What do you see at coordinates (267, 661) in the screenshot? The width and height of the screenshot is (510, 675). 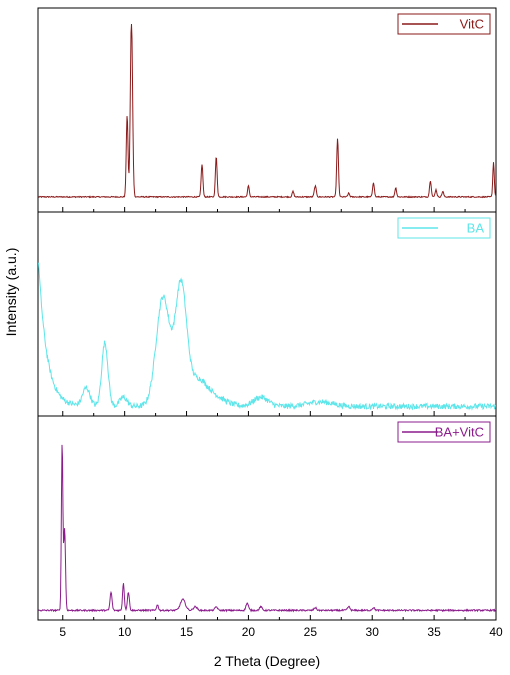 I see `x-axis-title: 2 Theta (Degree)` at bounding box center [267, 661].